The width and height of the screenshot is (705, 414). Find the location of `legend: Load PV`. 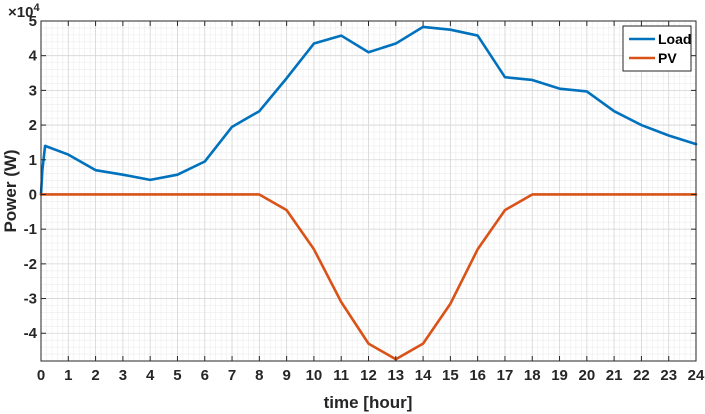

legend: Load PV is located at coordinates (657, 48).